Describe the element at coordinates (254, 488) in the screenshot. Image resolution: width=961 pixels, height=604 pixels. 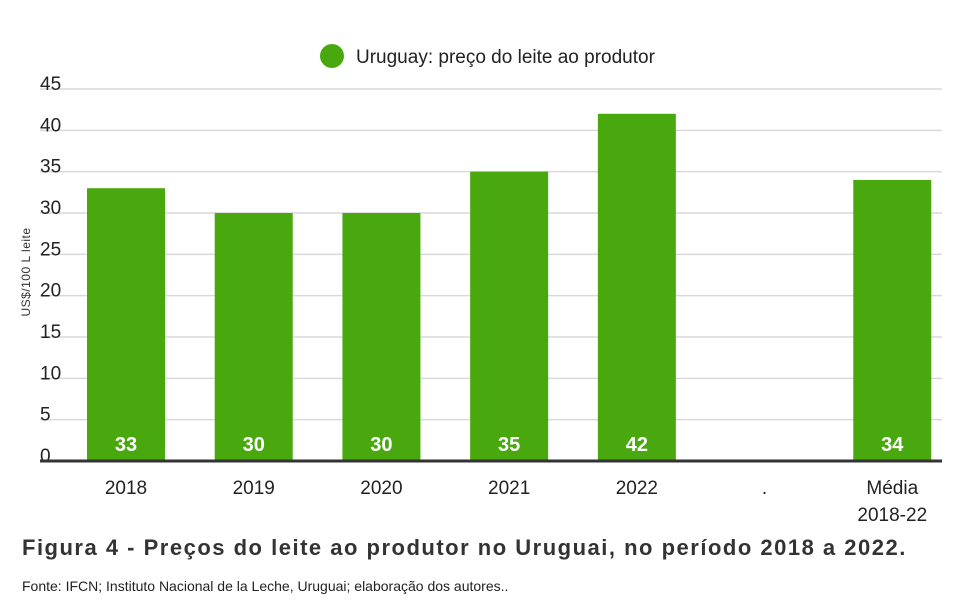
I see `x-tick-label: 2019` at that location.